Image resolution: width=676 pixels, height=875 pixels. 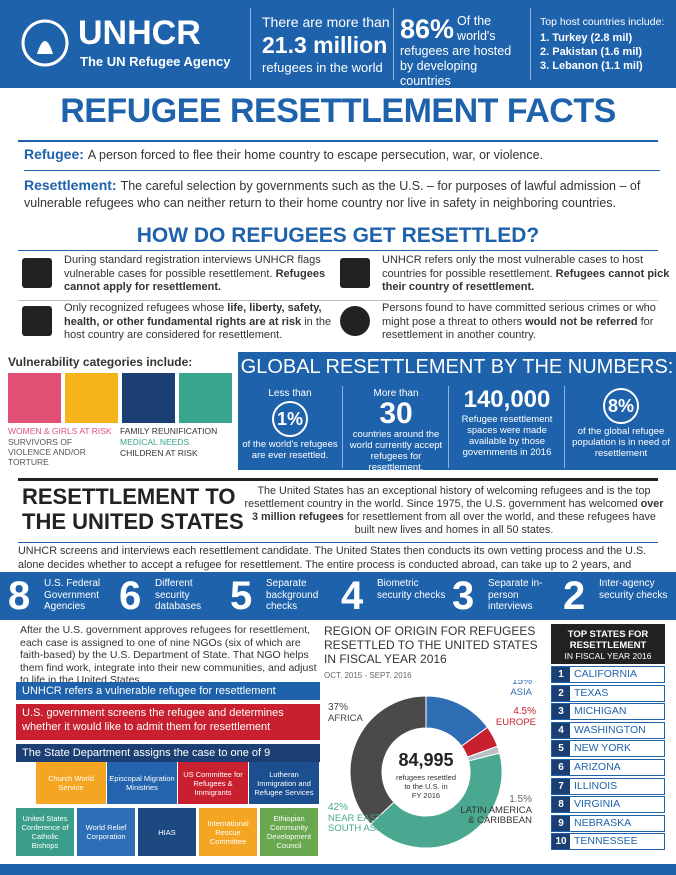 I want to click on text-run: over 3 million refugees, so click(x=458, y=510).